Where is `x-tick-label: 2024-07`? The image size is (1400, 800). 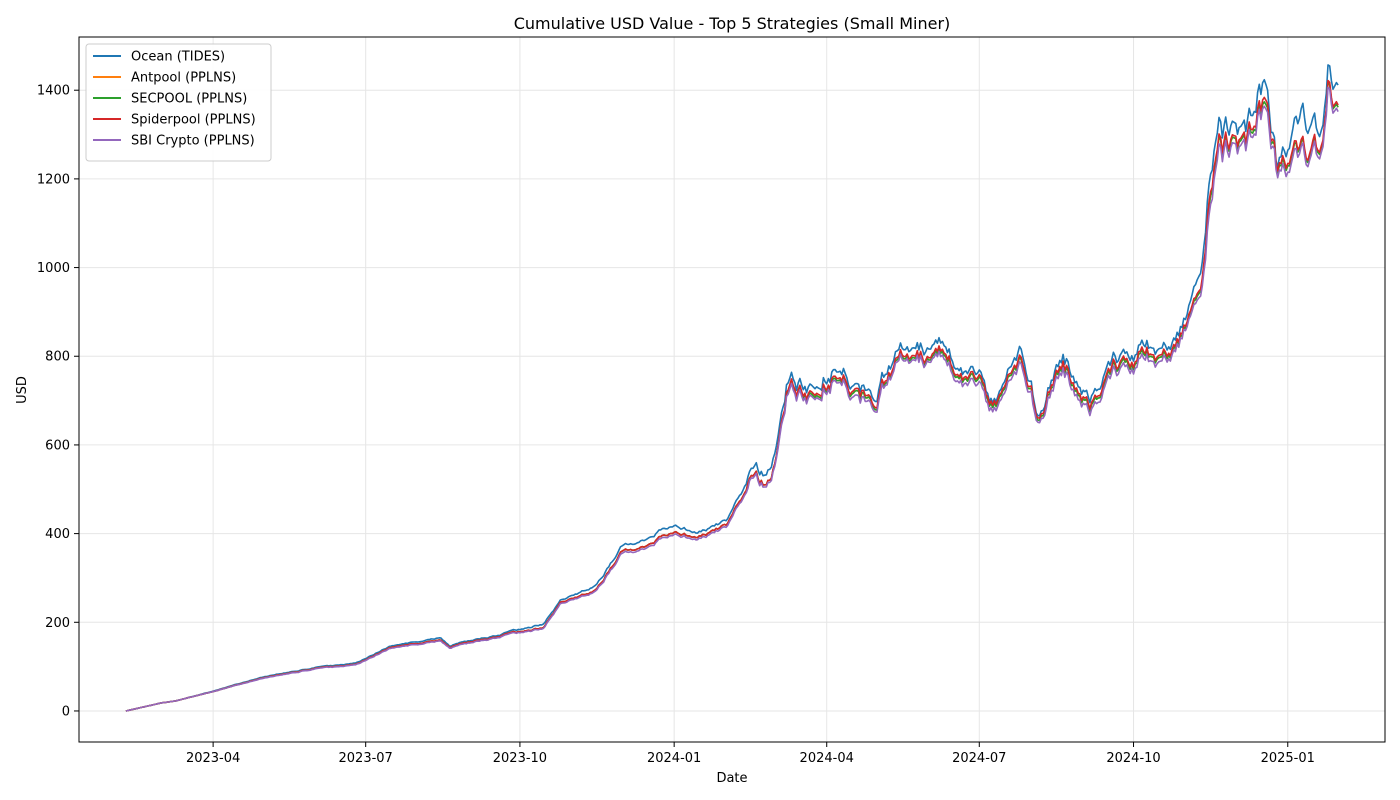 x-tick-label: 2024-07 is located at coordinates (979, 758).